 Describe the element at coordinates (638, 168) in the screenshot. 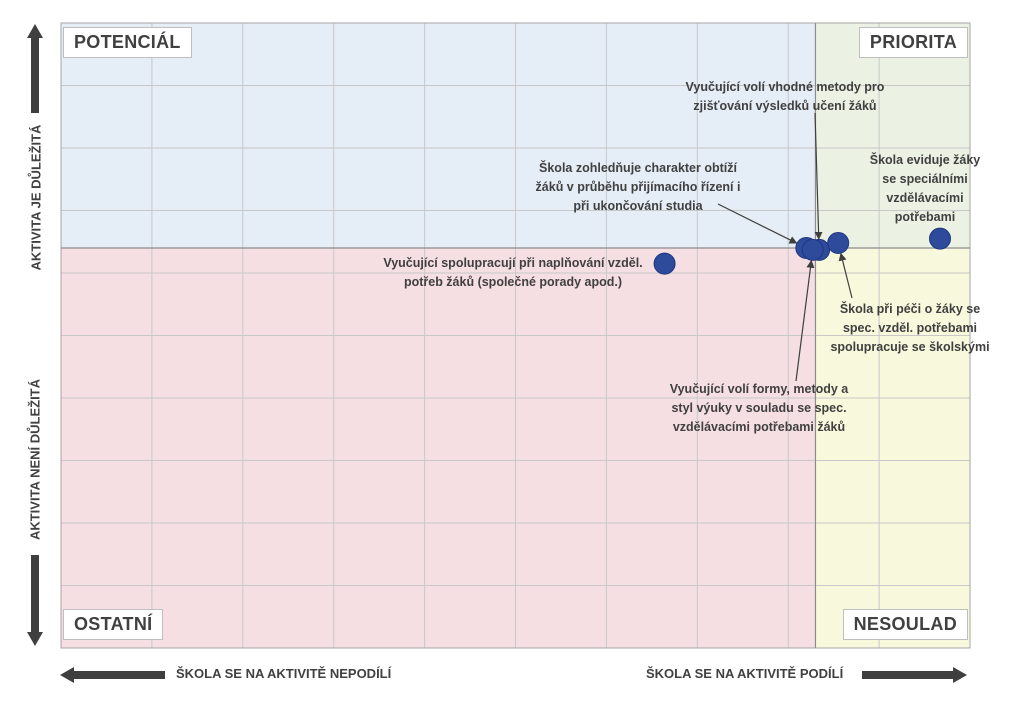

I see `data-point-label-line: Škola zohledňuje charakter obtíží` at that location.